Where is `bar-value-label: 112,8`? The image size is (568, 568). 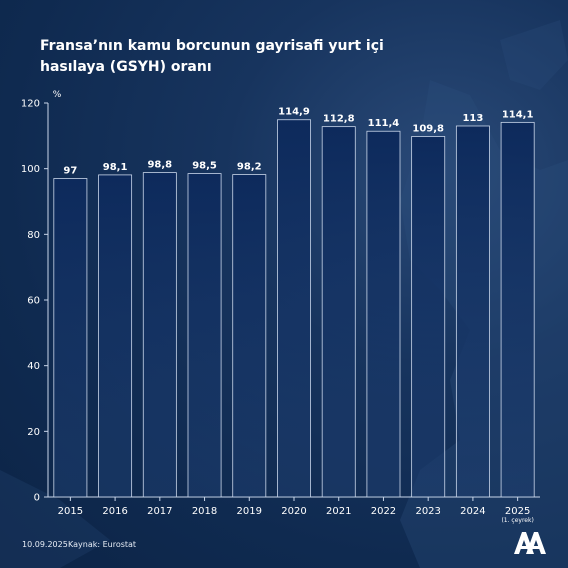
bar-value-label: 112,8 is located at coordinates (339, 119).